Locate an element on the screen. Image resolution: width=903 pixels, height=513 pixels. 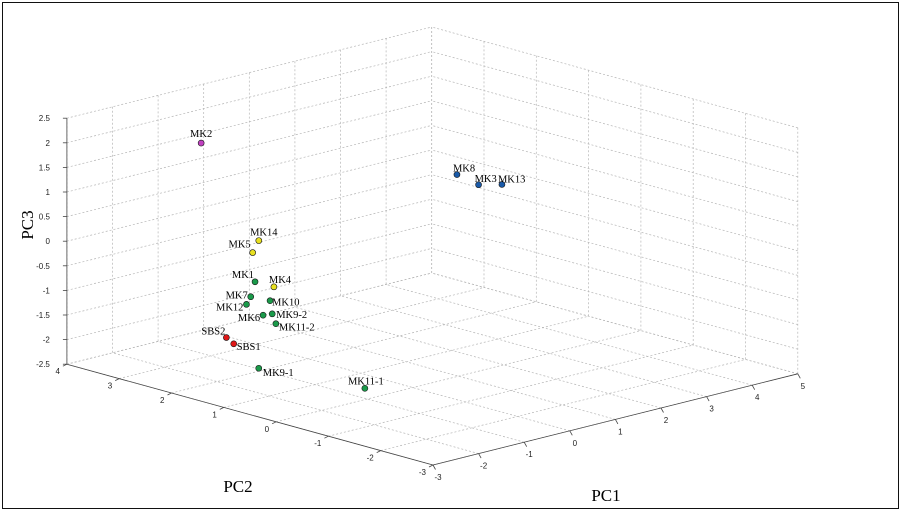
y-axis-label: PC2 is located at coordinates (237, 486).